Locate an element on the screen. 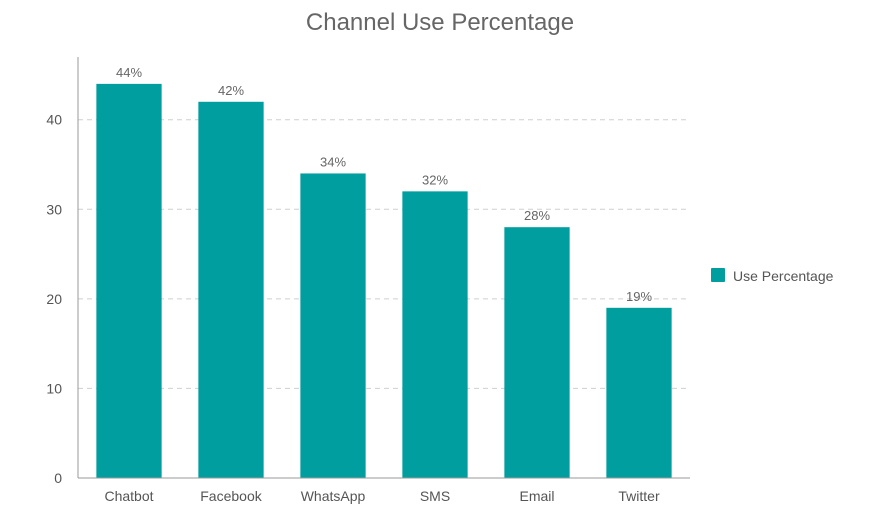 This screenshot has height=521, width=880. y-tick-label: 20 is located at coordinates (54, 299).